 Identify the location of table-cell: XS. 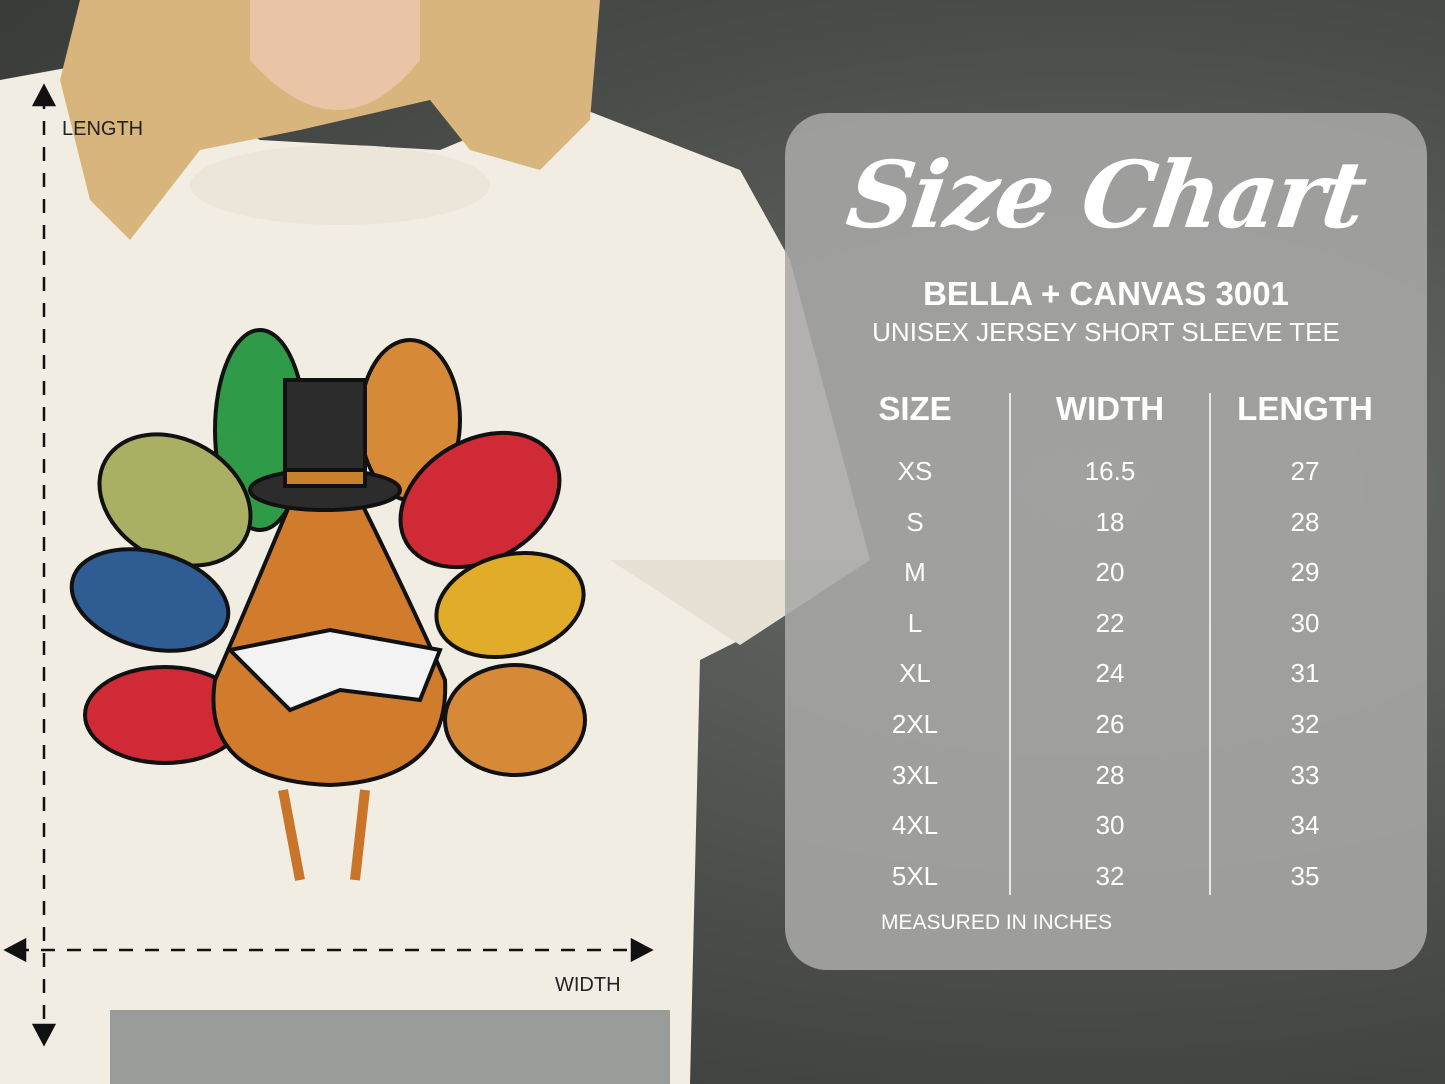
(915, 471).